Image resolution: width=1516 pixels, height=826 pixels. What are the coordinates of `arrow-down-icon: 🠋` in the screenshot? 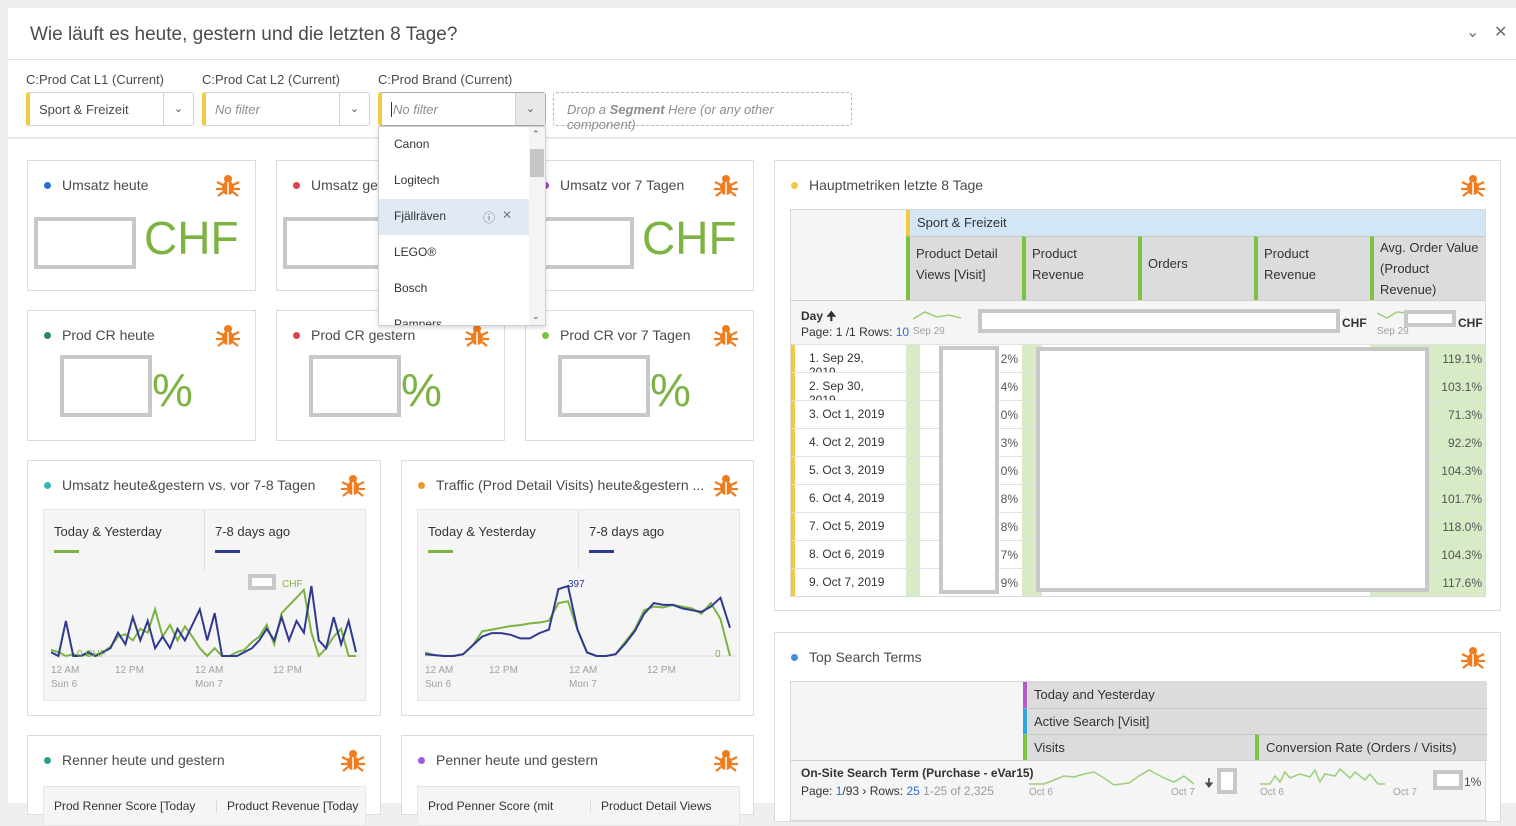 It's located at (1209, 783).